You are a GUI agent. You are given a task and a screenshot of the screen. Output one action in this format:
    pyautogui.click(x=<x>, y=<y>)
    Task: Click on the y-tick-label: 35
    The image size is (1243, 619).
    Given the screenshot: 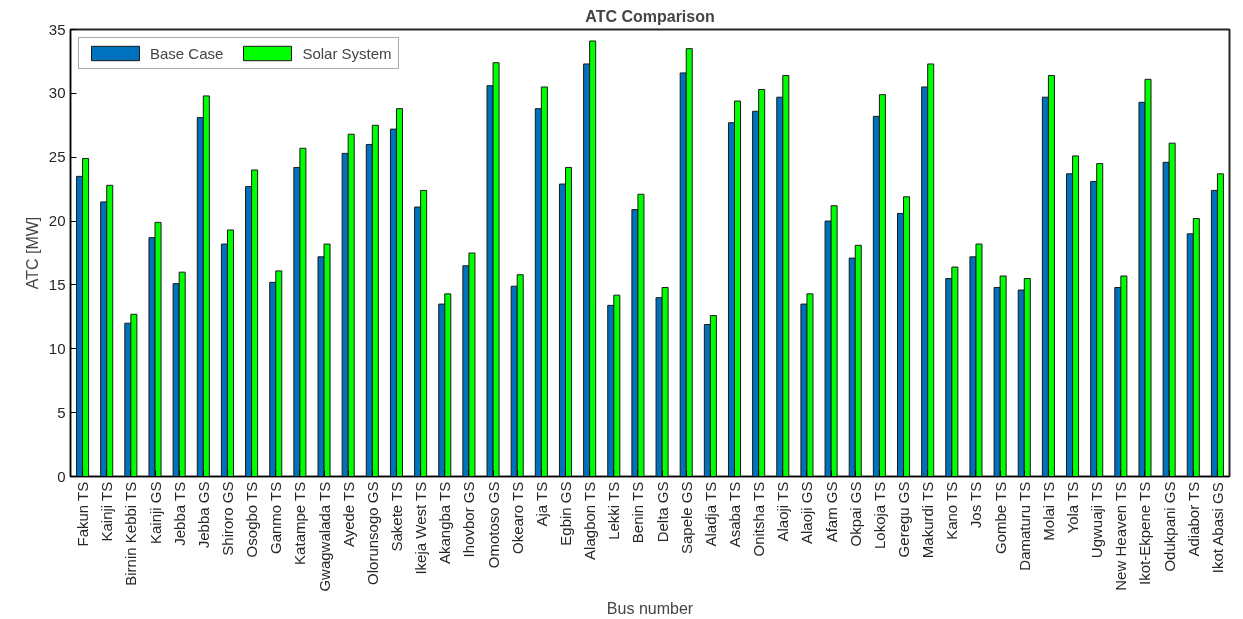 What is the action you would take?
    pyautogui.click(x=57, y=29)
    